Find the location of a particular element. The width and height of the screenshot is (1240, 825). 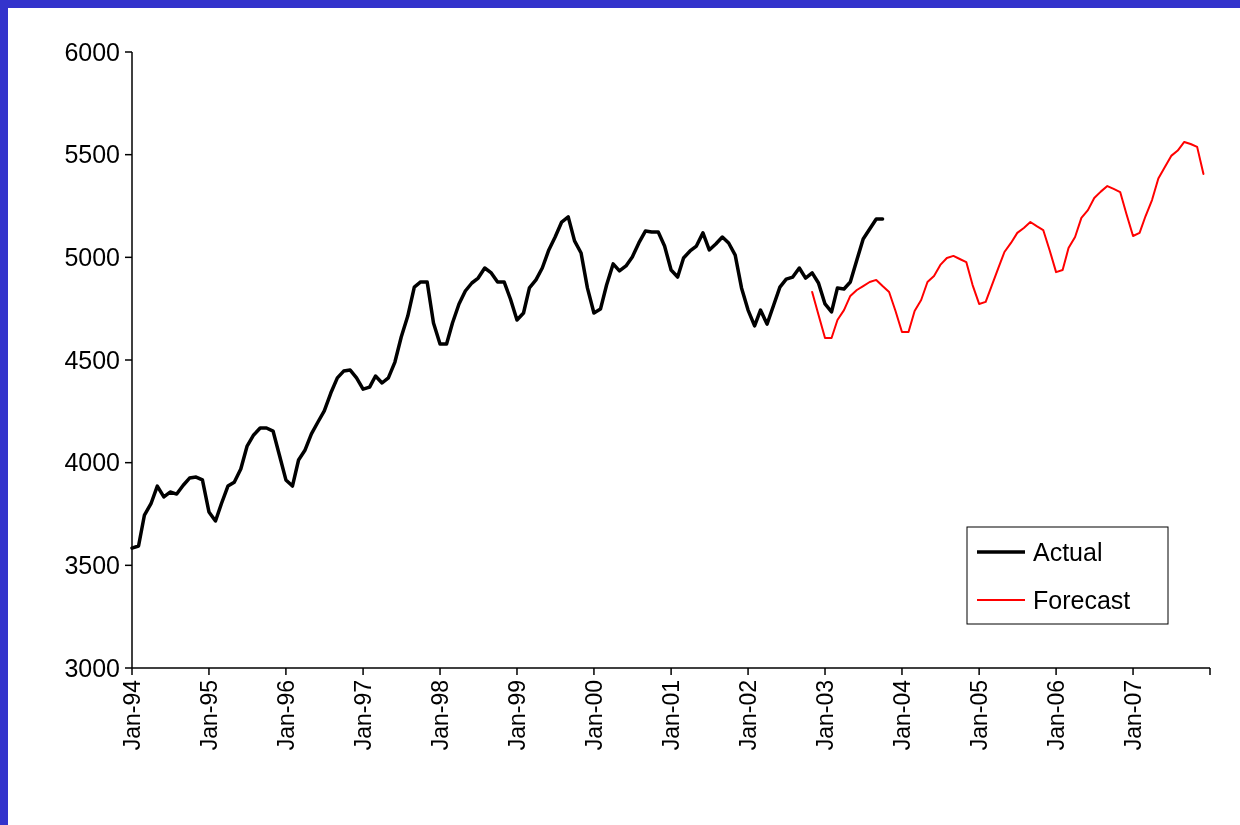

x-tick-label: Jan-03 is located at coordinates (825, 715).